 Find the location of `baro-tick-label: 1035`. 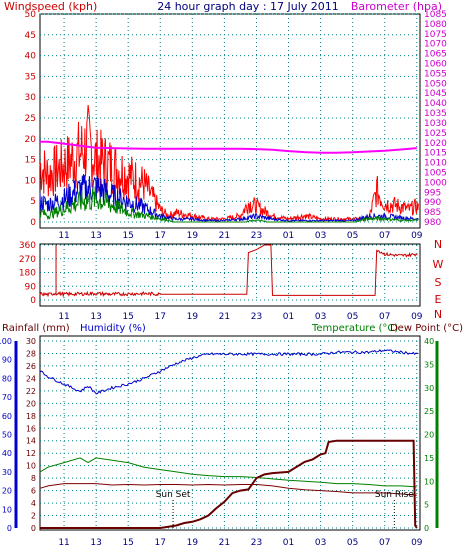

baro-tick-label: 1035 is located at coordinates (435, 114).